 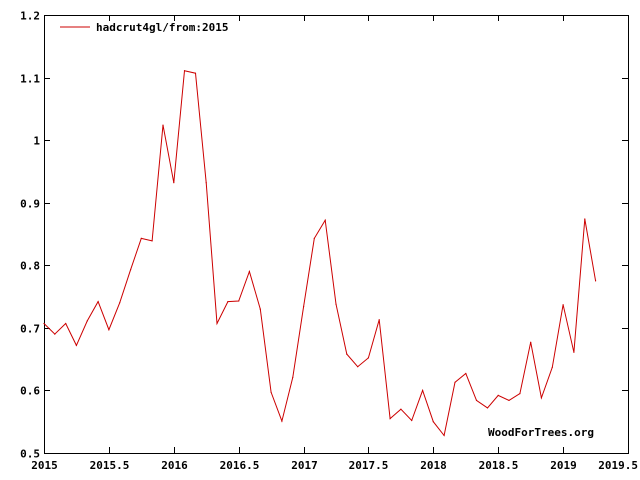 What do you see at coordinates (541, 432) in the screenshot?
I see `watermark-annotation: WoodForTrees.org` at bounding box center [541, 432].